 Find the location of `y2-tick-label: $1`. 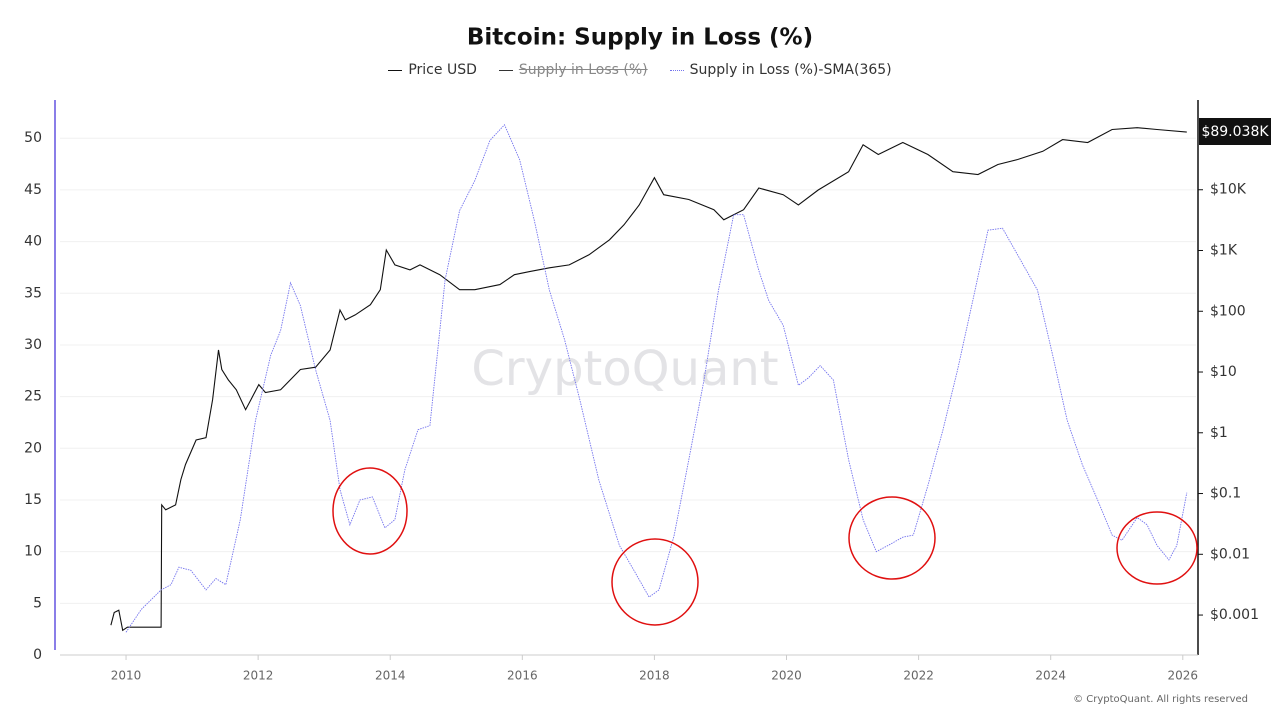

y2-tick-label: $1 is located at coordinates (1219, 433).